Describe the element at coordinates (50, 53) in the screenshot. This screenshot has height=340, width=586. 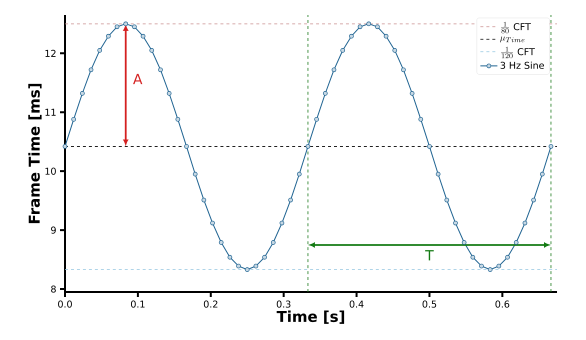
I see `y-tick-label: 12` at that location.